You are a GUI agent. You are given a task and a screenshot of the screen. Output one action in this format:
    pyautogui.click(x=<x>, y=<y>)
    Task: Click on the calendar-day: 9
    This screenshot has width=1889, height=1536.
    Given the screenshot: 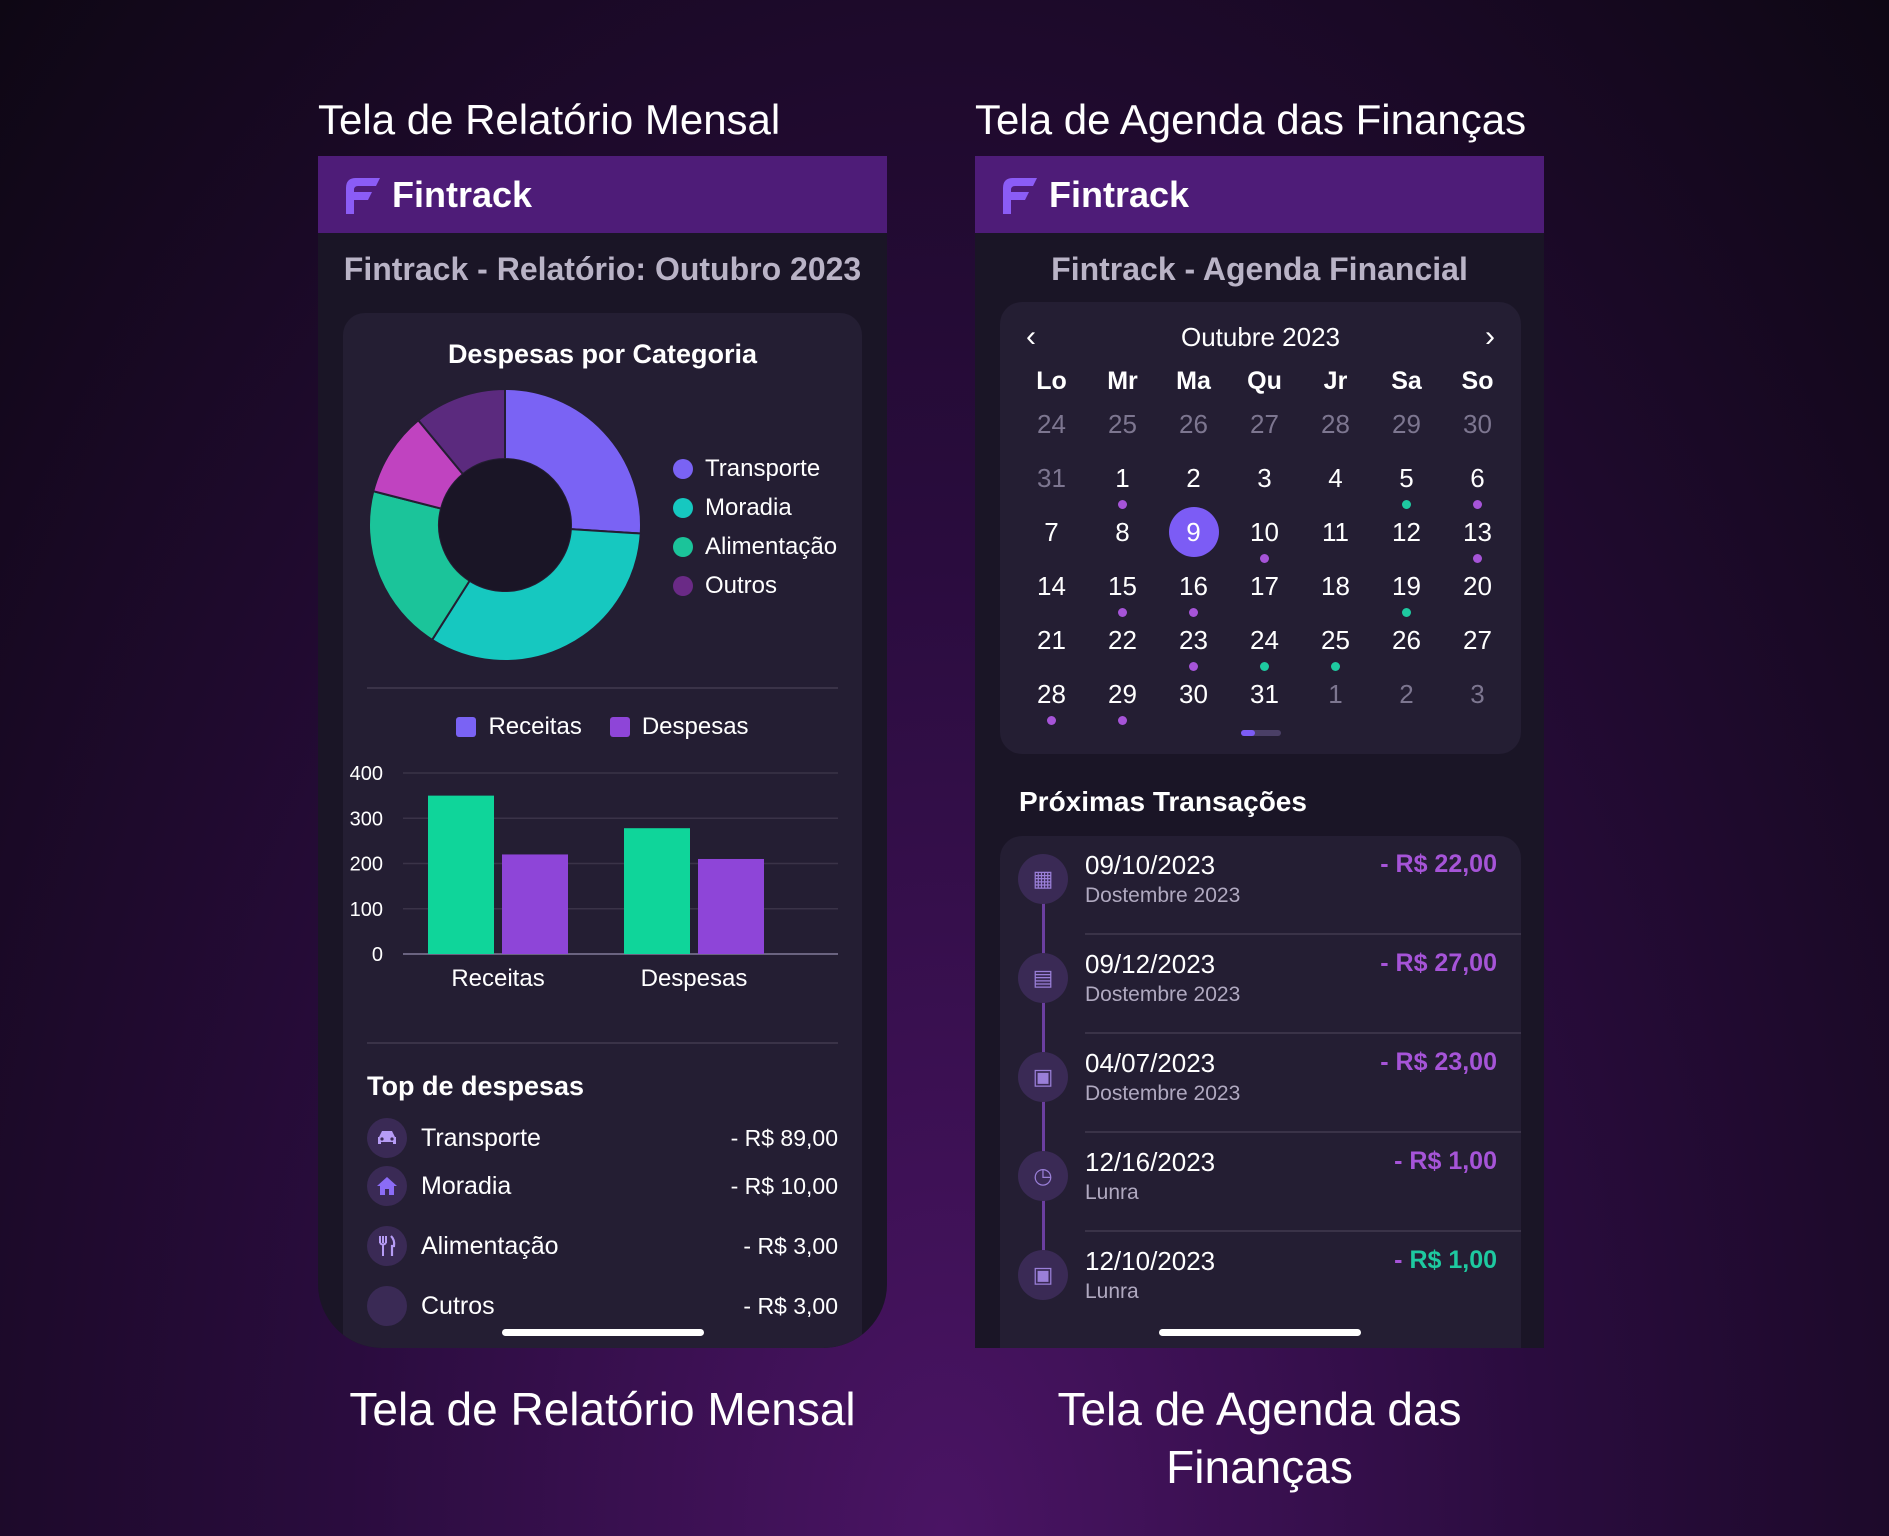 What is the action you would take?
    pyautogui.click(x=1193, y=535)
    